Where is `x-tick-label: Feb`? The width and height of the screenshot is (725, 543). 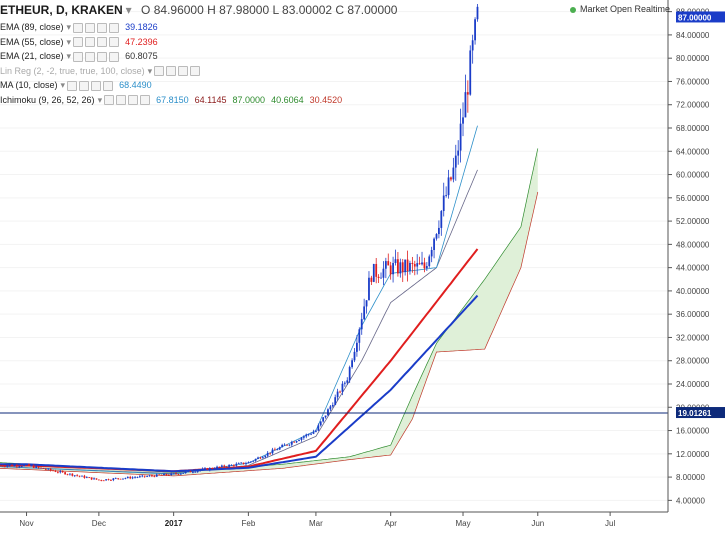 x-tick-label: Feb is located at coordinates (248, 523).